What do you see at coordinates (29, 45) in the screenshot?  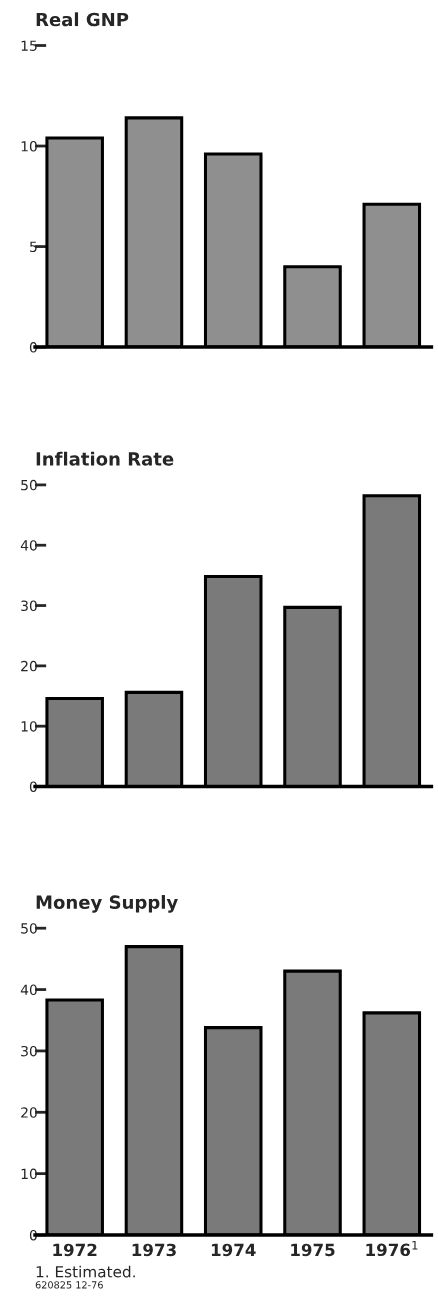 I see `y-tick-label: 15` at bounding box center [29, 45].